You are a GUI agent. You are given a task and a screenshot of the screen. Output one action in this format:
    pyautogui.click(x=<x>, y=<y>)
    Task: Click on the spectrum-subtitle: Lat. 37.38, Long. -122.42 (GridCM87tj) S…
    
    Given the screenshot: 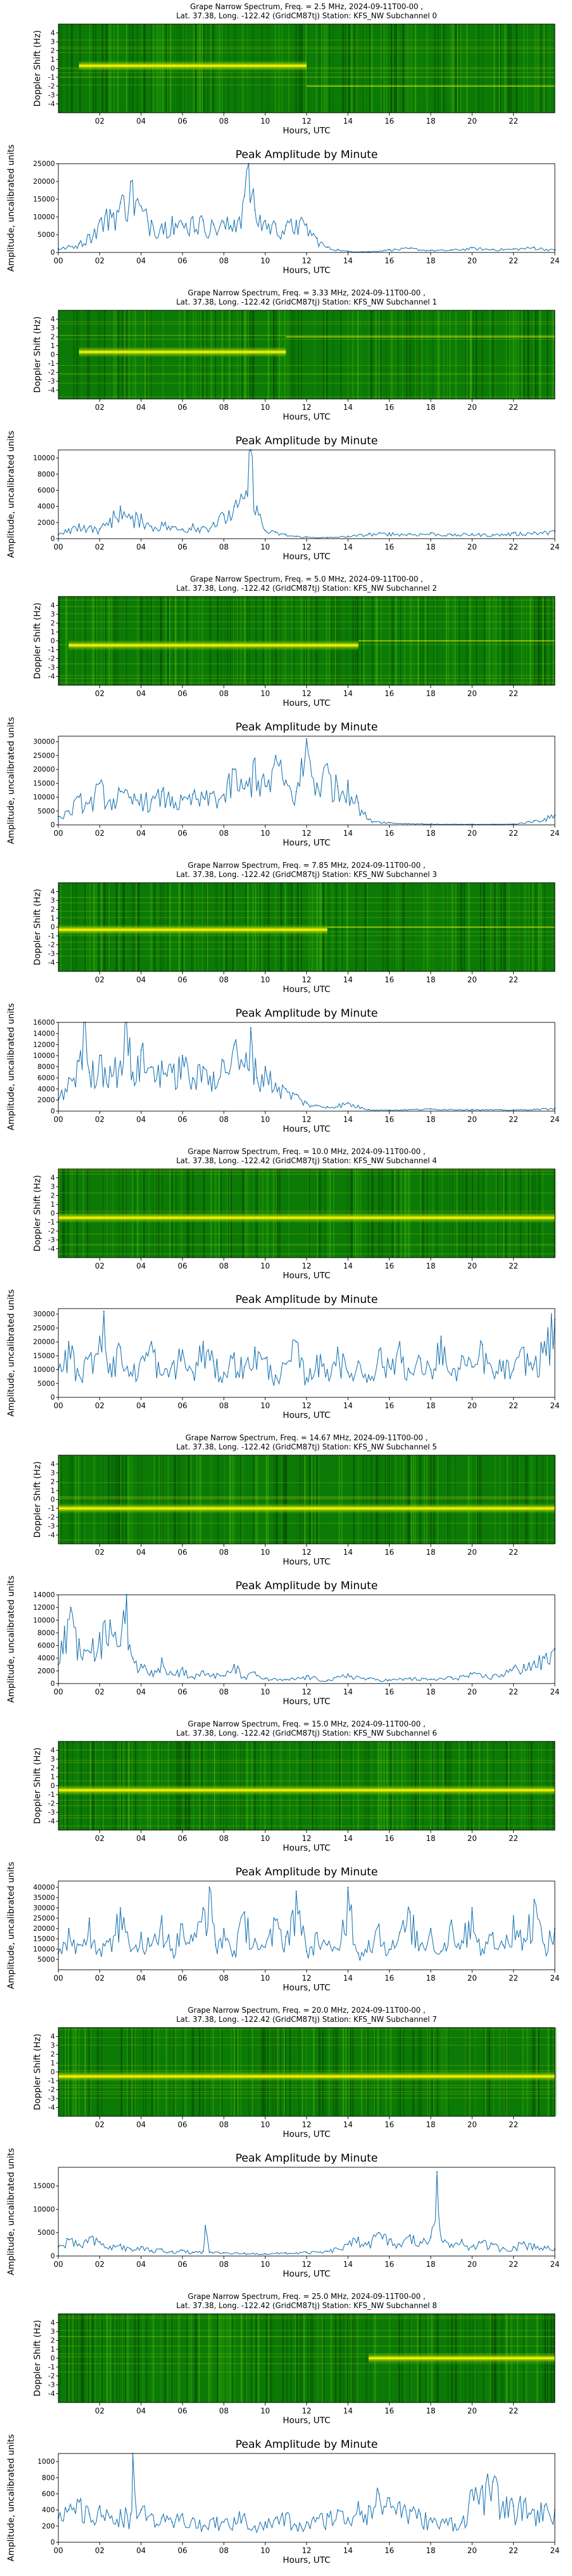 What is the action you would take?
    pyautogui.click(x=306, y=16)
    